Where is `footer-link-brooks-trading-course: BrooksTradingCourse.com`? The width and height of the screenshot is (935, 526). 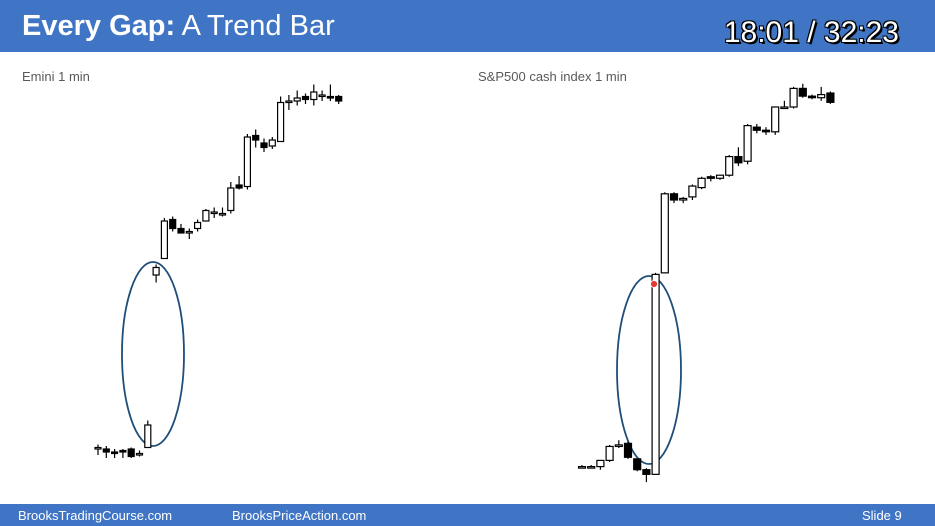 footer-link-brooks-trading-course: BrooksTradingCourse.com is located at coordinates (95, 515).